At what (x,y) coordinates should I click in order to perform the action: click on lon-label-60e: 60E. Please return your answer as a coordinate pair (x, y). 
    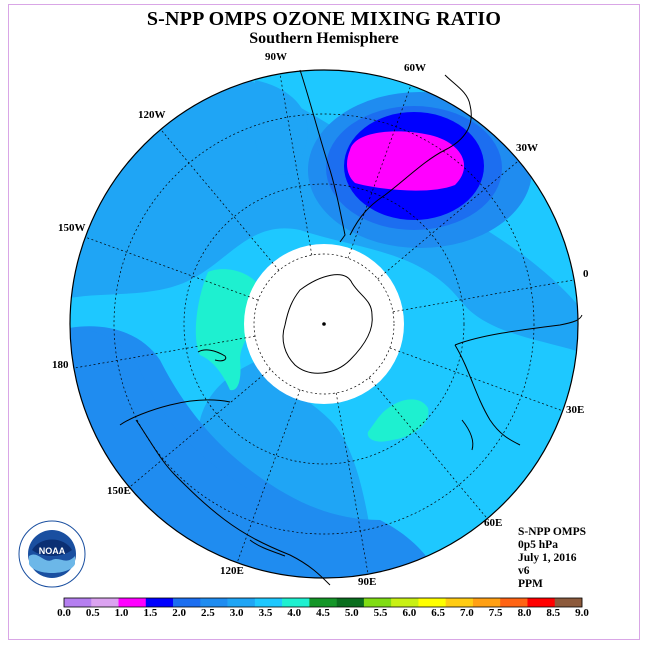
    Looking at the image, I should click on (493, 523).